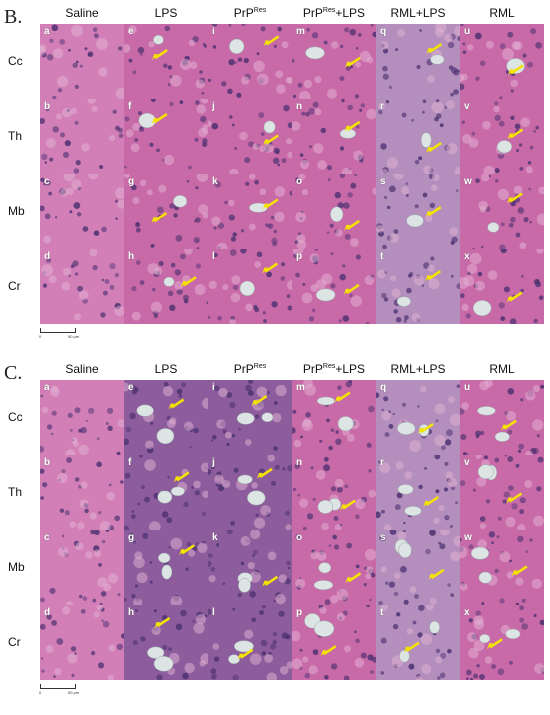 This screenshot has height=715, width=550. What do you see at coordinates (166, 136) in the screenshot?
I see `micrograph-cell: f` at bounding box center [166, 136].